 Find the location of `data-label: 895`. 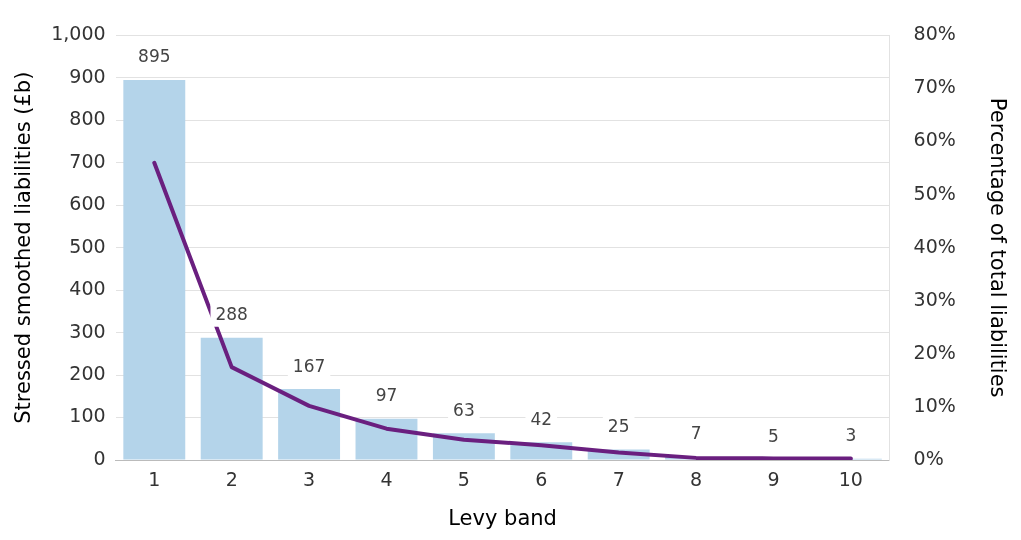

data-label: 895 is located at coordinates (154, 56).